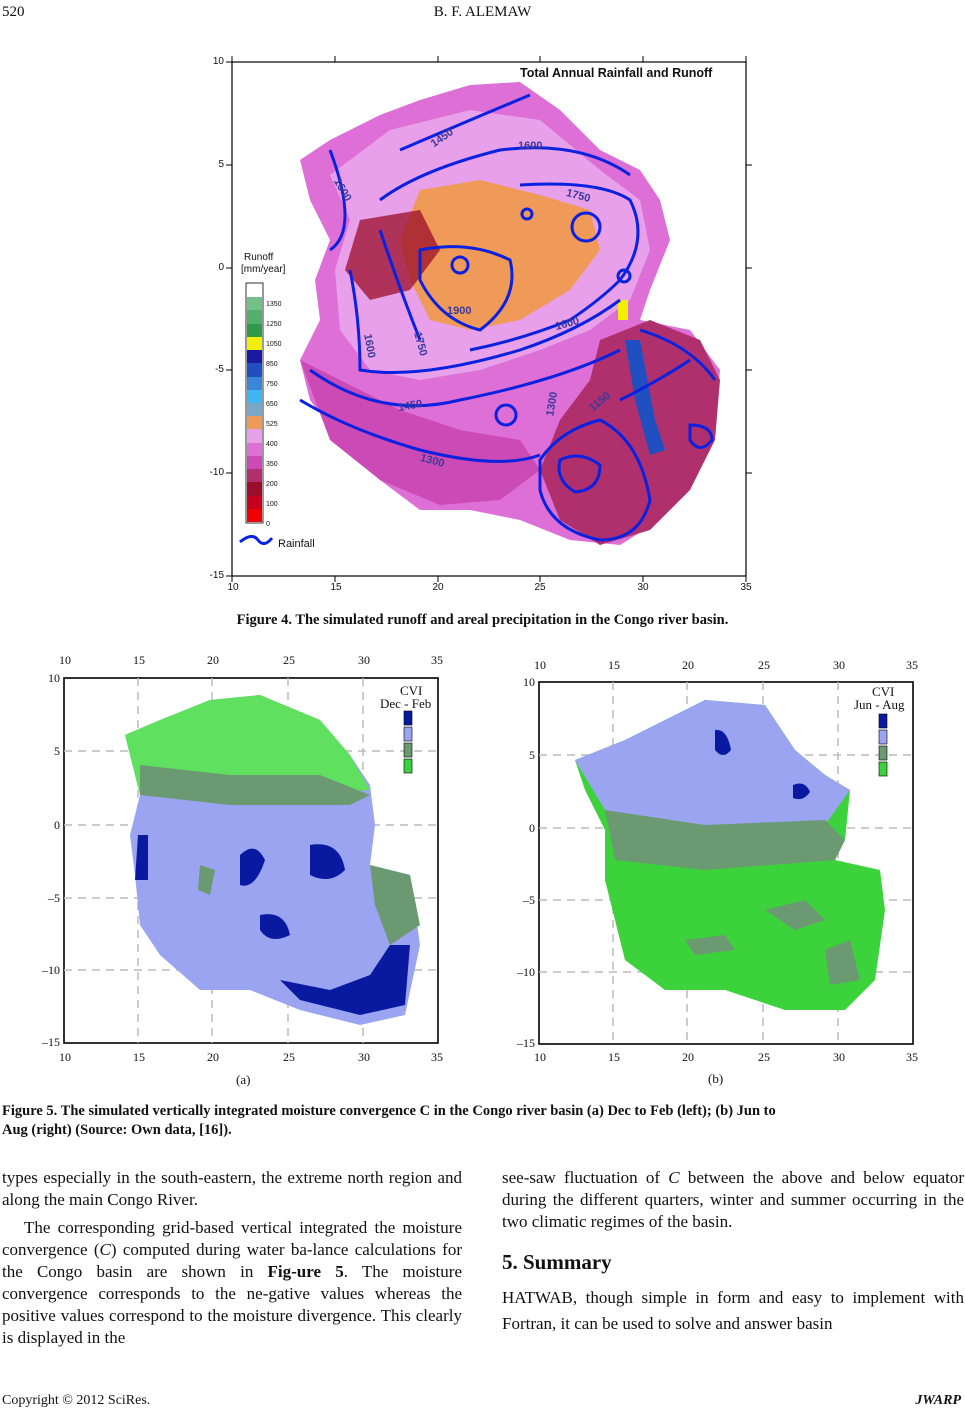  Describe the element at coordinates (216, 472) in the screenshot. I see `fig4-y-tick: -10` at that location.